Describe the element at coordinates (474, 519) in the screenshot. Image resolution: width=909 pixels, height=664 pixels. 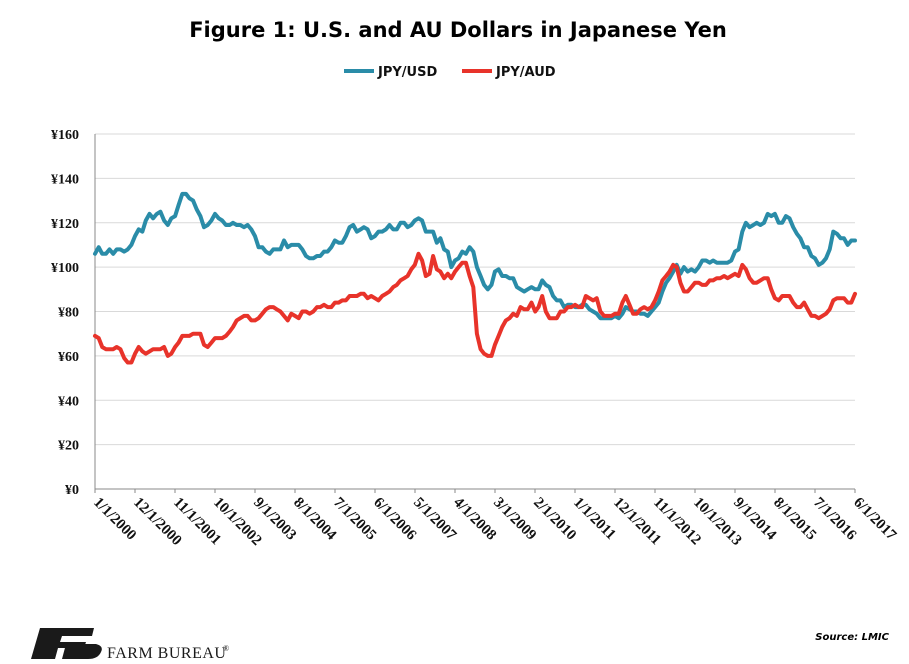
I see `x-tick-label: 4/1/2008` at that location.